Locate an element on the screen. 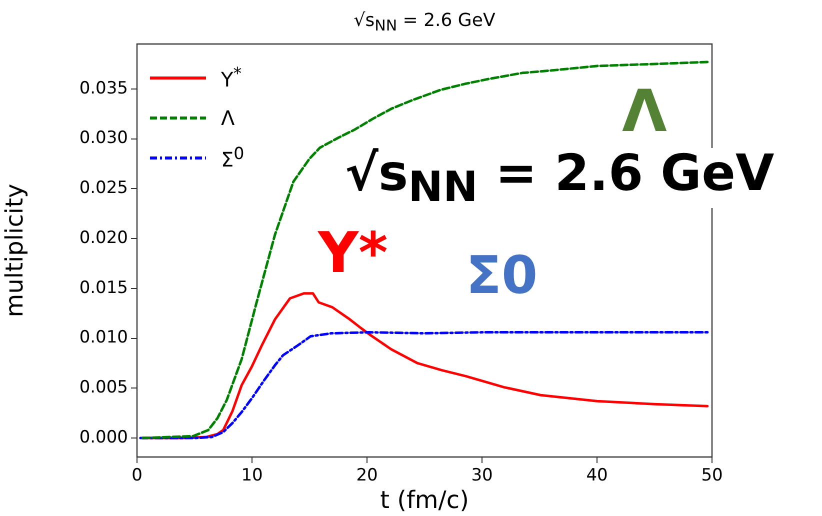 The image size is (822, 516). annotation: Λ is located at coordinates (644, 111).